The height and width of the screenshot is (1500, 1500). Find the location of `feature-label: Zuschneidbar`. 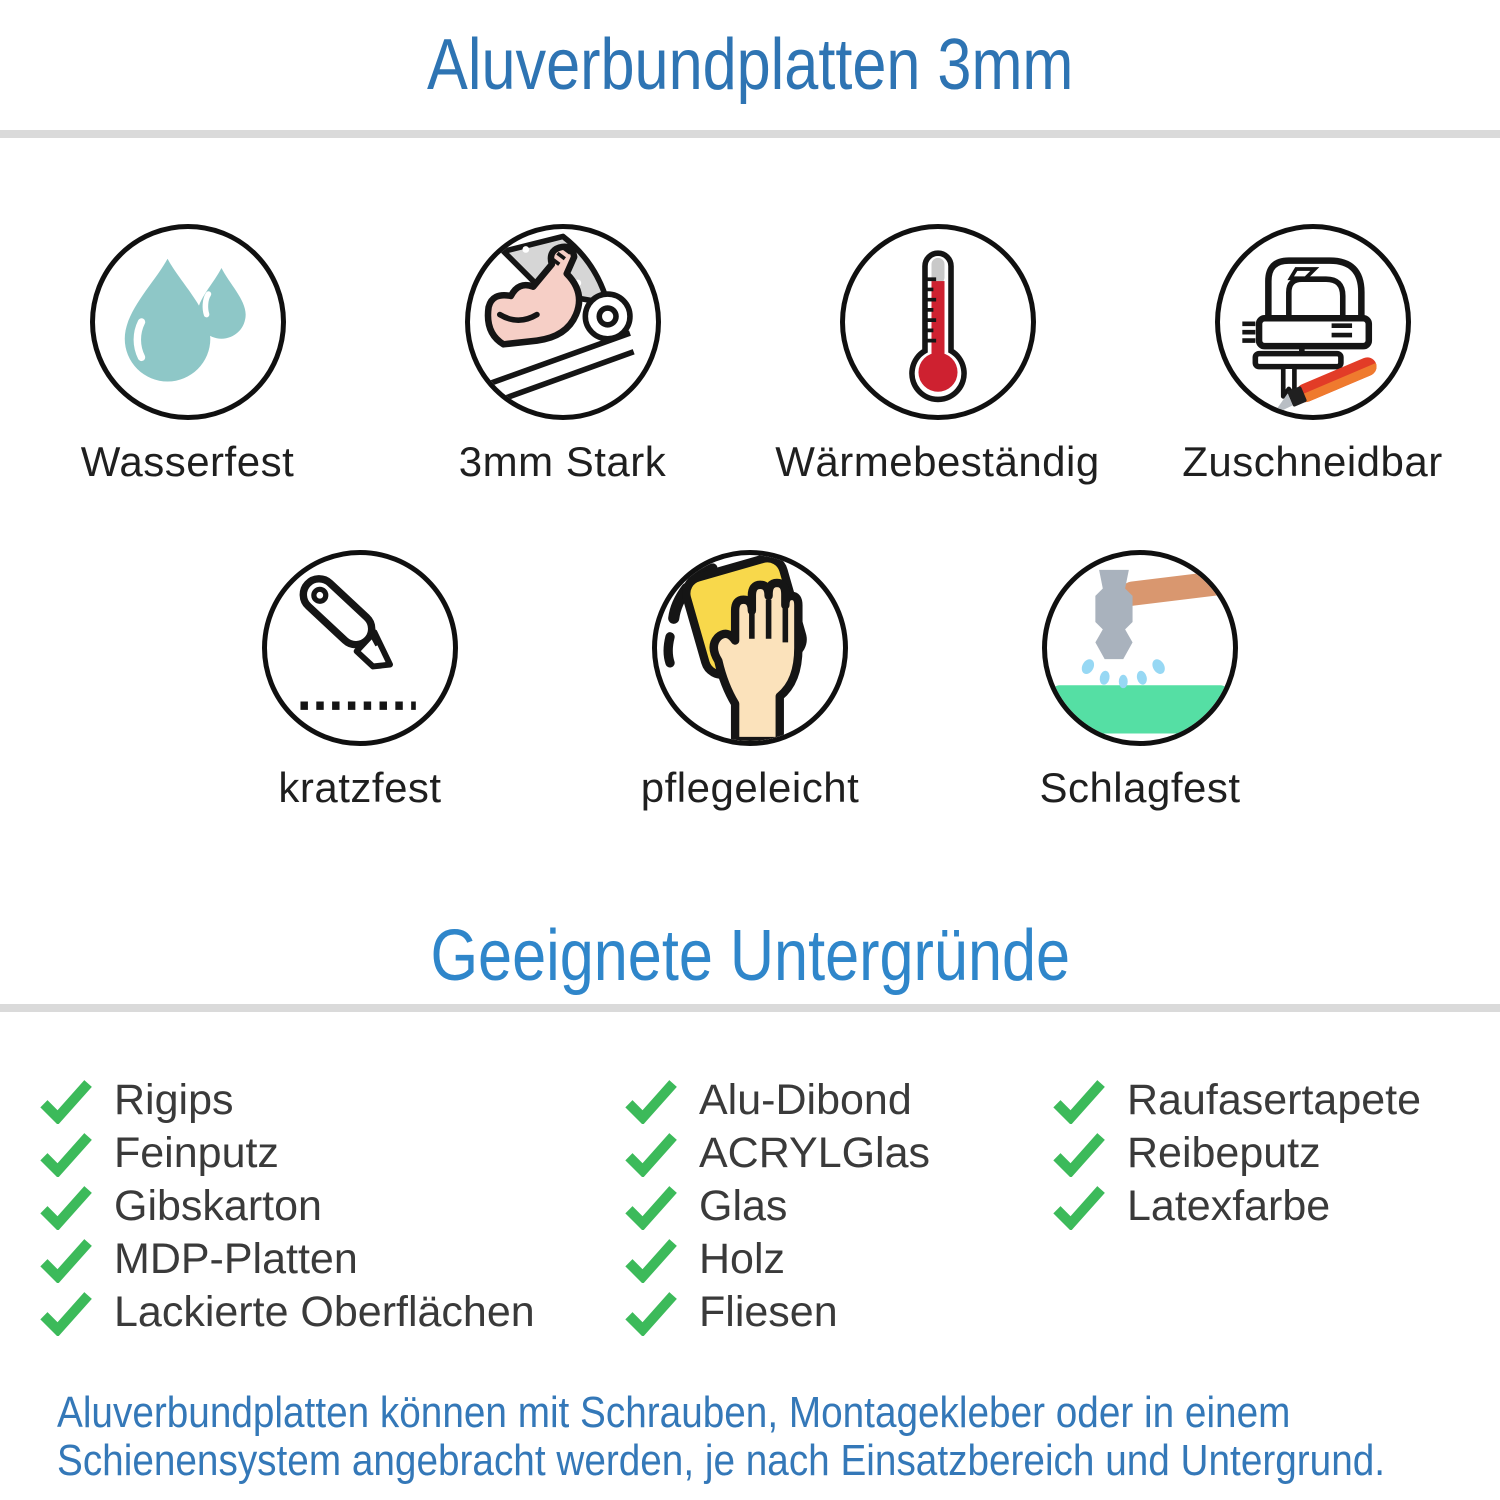

feature-label: Zuschneidbar is located at coordinates (1312, 461).